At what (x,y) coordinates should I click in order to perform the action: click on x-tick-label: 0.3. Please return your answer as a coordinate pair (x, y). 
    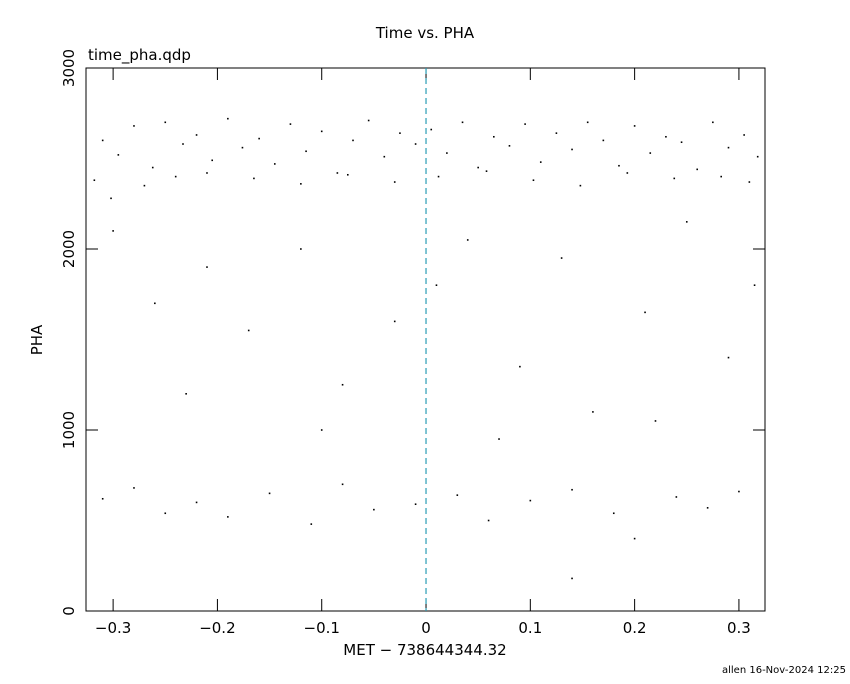
    Looking at the image, I should click on (739, 628).